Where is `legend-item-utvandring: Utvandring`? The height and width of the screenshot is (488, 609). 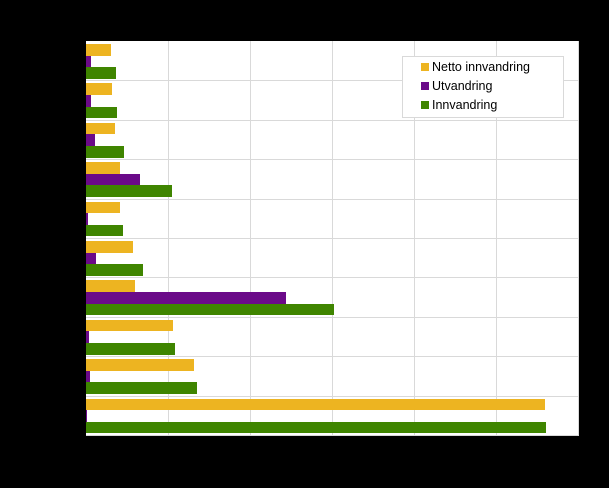
legend-item-utvandring: Utvandring is located at coordinates (456, 86).